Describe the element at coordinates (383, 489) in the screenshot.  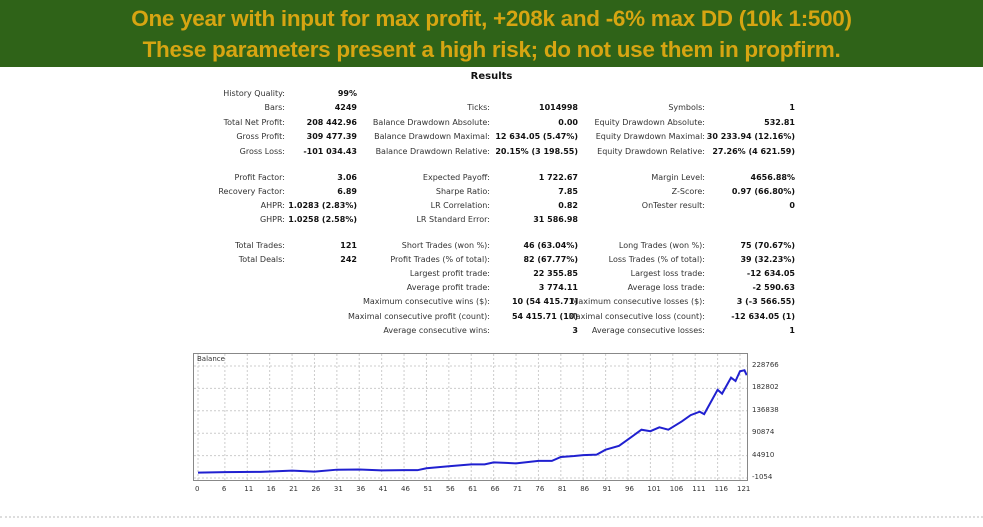
I see `x-tick-label: 41` at that location.